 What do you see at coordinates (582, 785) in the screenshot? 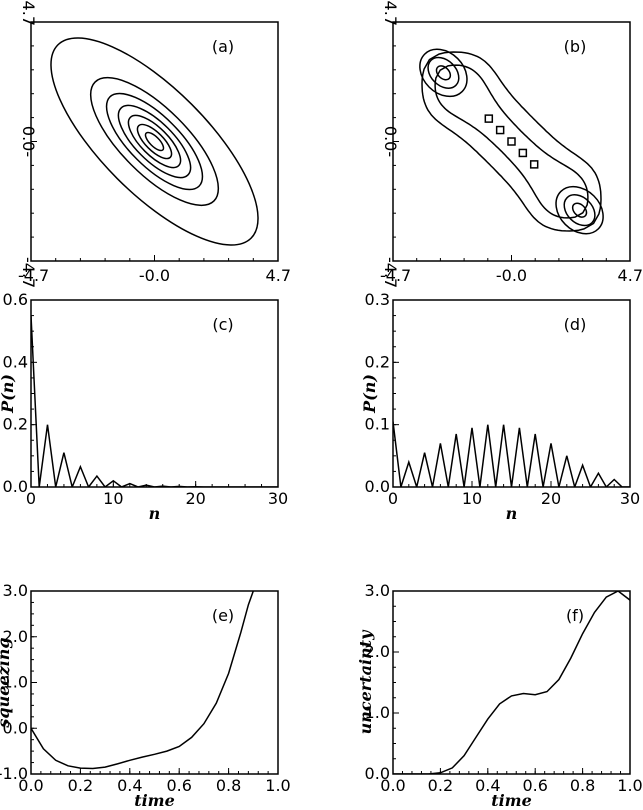
I see `x-tick-label-f-4: 0.8` at bounding box center [582, 785].